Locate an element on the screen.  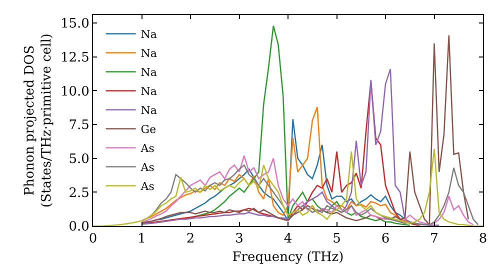
y-tick-label: 2.5 is located at coordinates (79, 193).